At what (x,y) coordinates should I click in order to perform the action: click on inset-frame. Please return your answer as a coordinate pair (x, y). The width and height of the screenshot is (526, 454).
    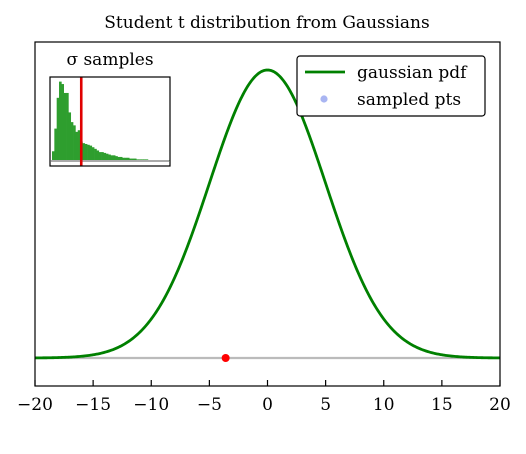
    Looking at the image, I should click on (110, 121).